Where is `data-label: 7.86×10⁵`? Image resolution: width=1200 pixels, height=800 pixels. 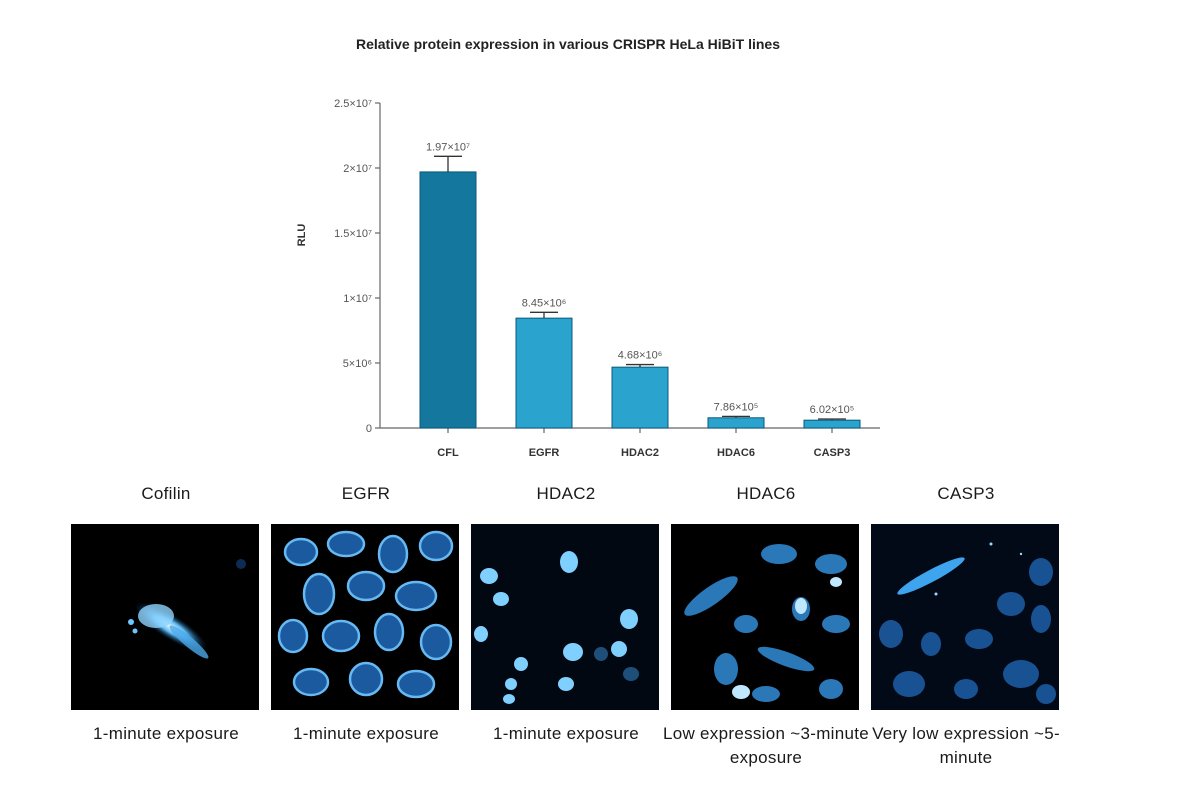
data-label: 7.86×10⁵ is located at coordinates (736, 407).